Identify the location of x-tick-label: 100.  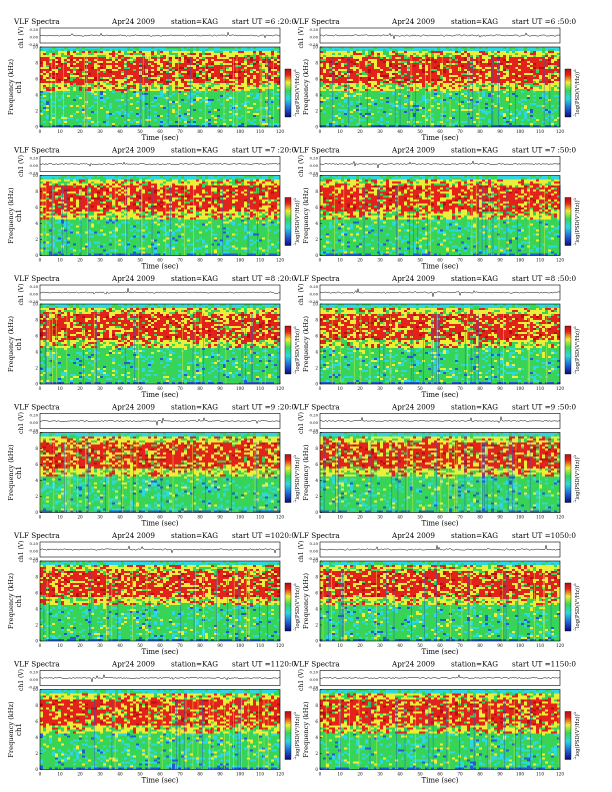
(240, 131).